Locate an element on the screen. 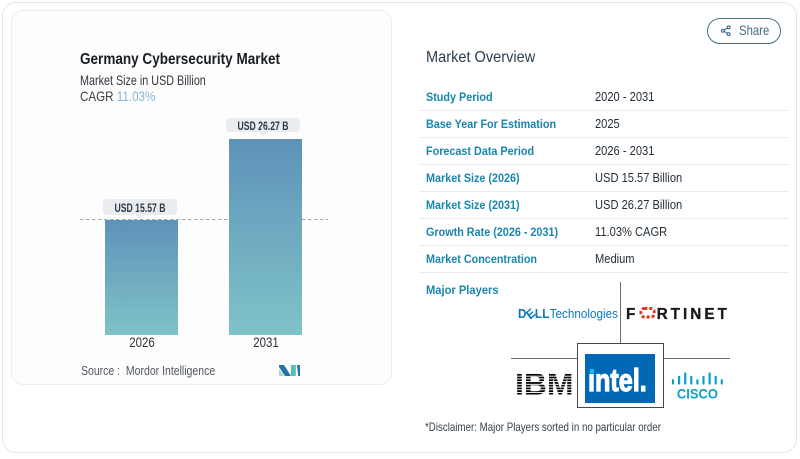  svg-text: IBM is located at coordinates (544, 384).